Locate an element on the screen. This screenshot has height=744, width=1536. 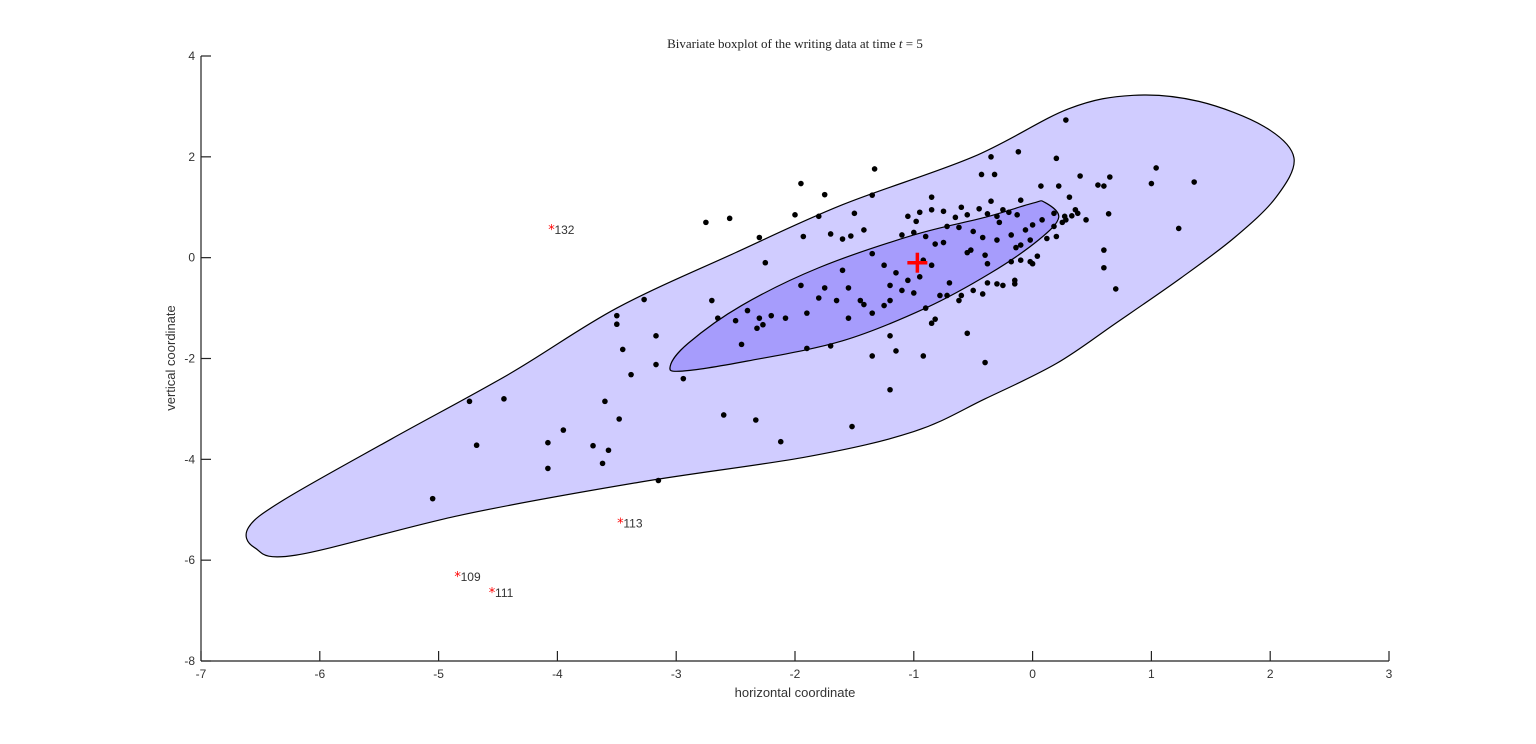
y-tick-label: 0 is located at coordinates (191, 258).